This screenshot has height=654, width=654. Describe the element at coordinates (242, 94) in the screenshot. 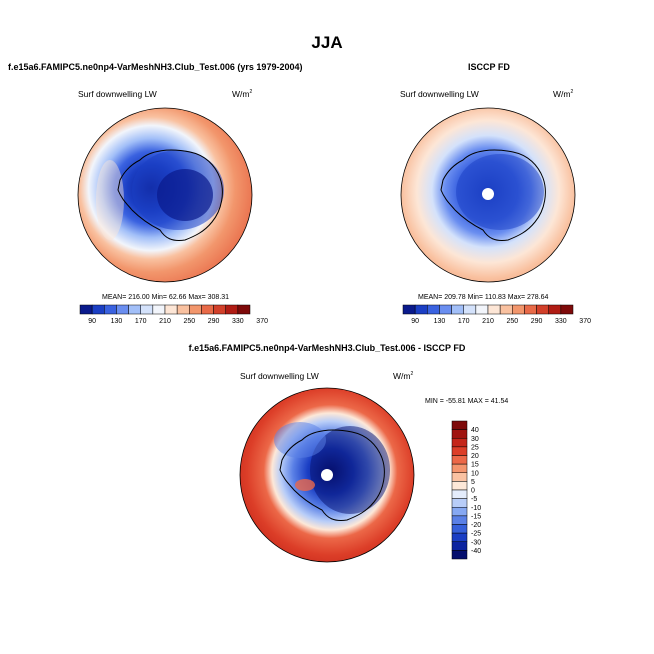

I see `model-units-label: W/m2` at that location.